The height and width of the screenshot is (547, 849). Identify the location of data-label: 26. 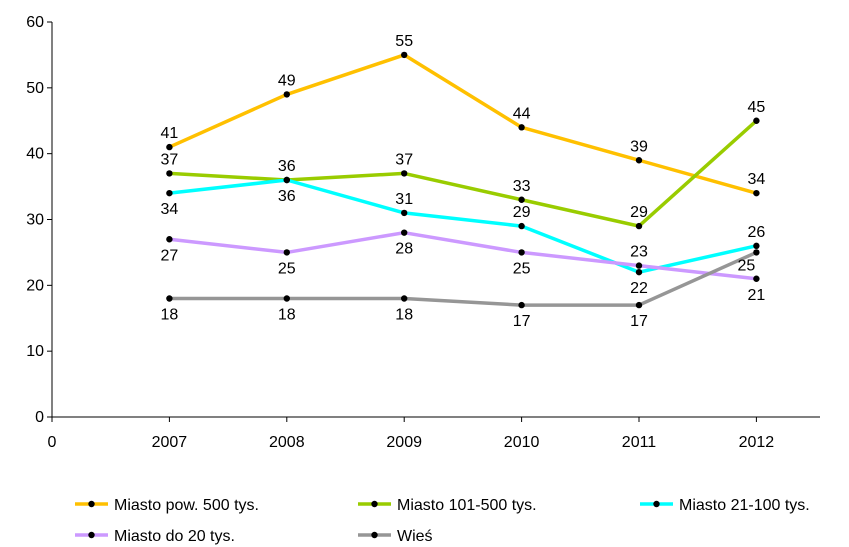
(757, 232).